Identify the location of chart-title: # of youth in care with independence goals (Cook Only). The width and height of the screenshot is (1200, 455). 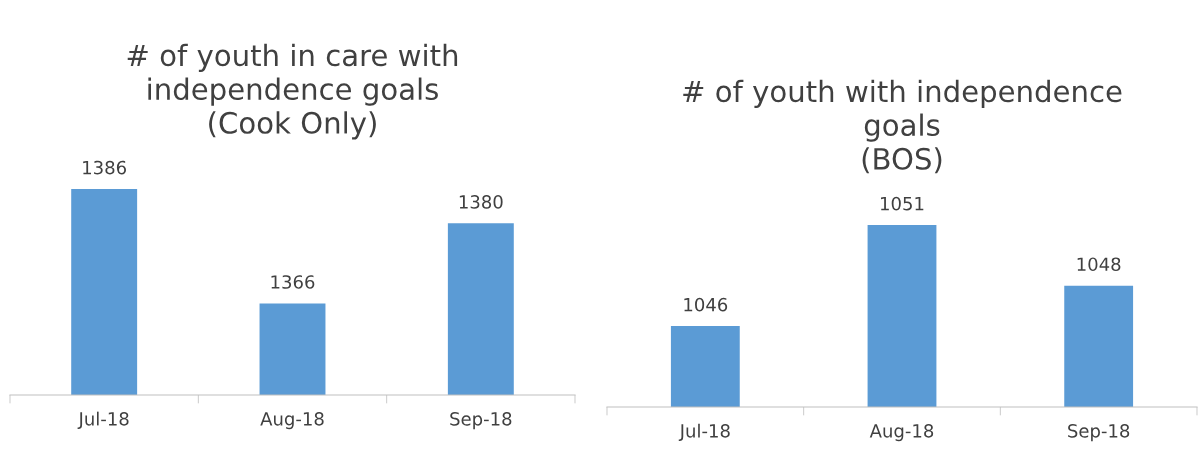
(292, 91).